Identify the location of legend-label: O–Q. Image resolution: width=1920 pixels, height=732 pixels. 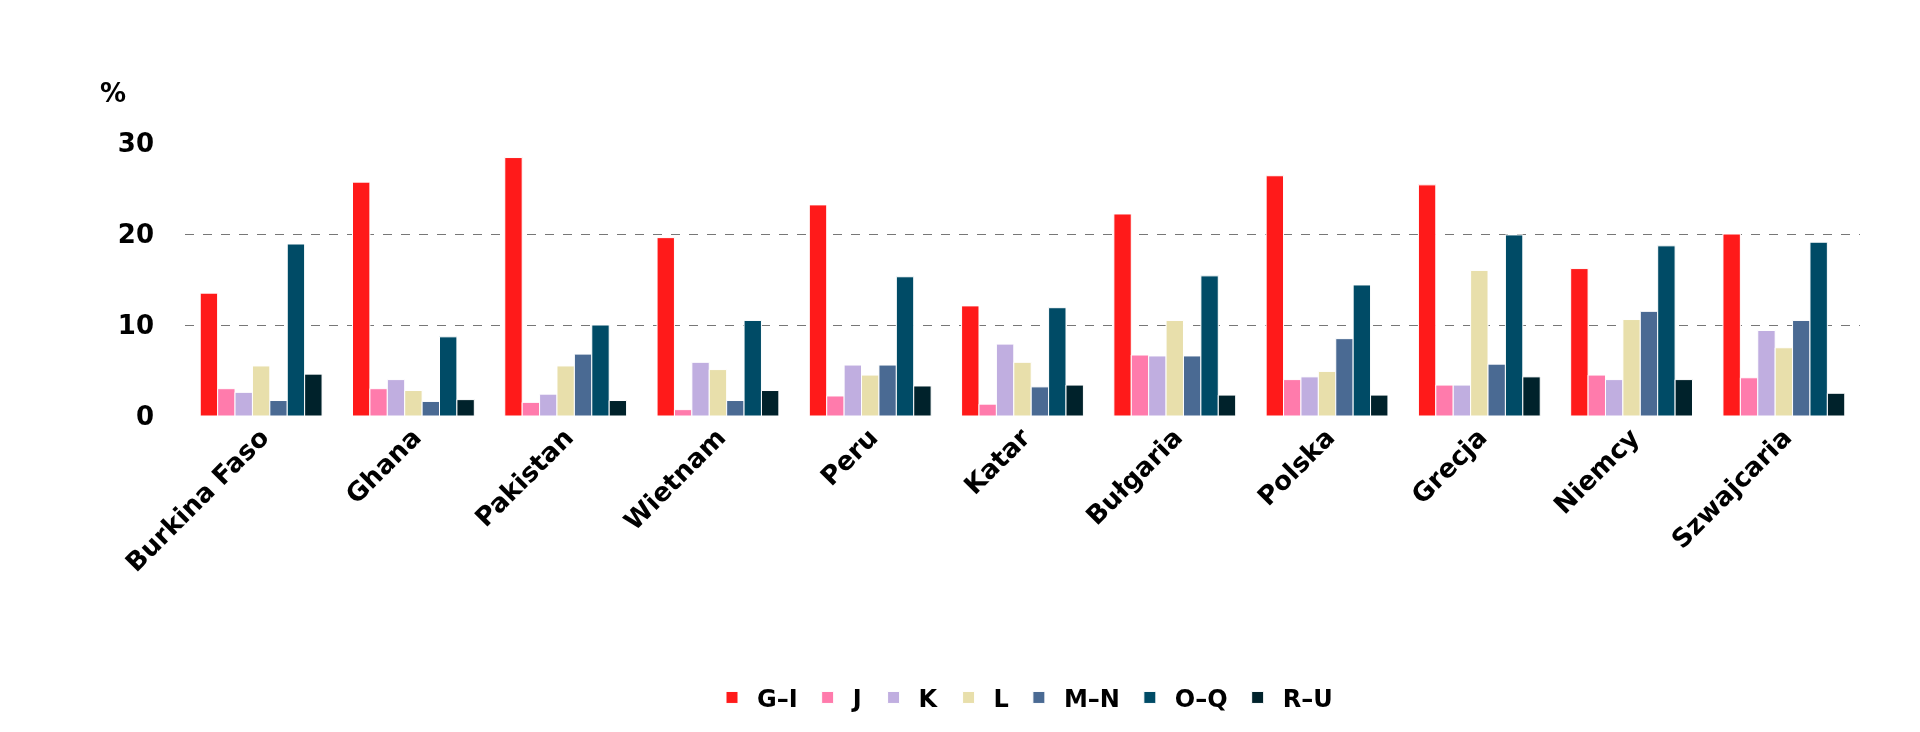
(1201, 698).